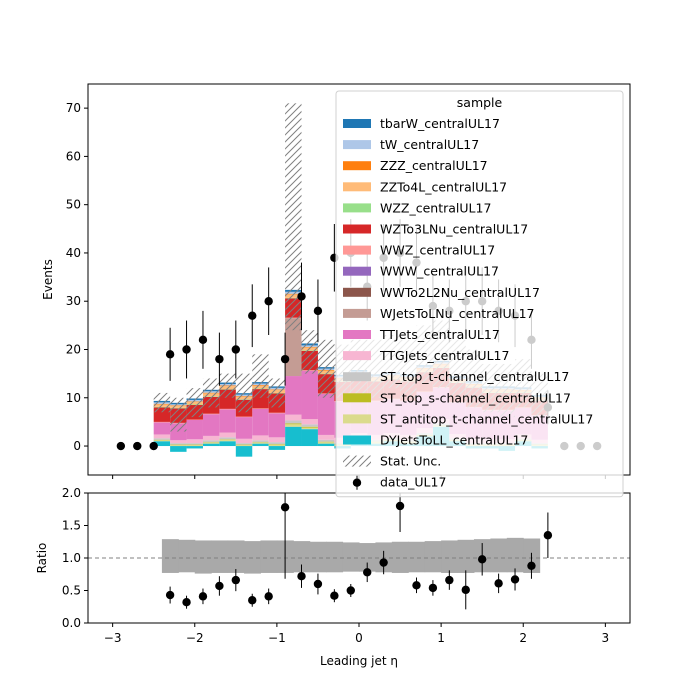 This screenshot has height=700, width=700. I want to click on ratio-y-tick-label: 1.0, so click(71, 558).